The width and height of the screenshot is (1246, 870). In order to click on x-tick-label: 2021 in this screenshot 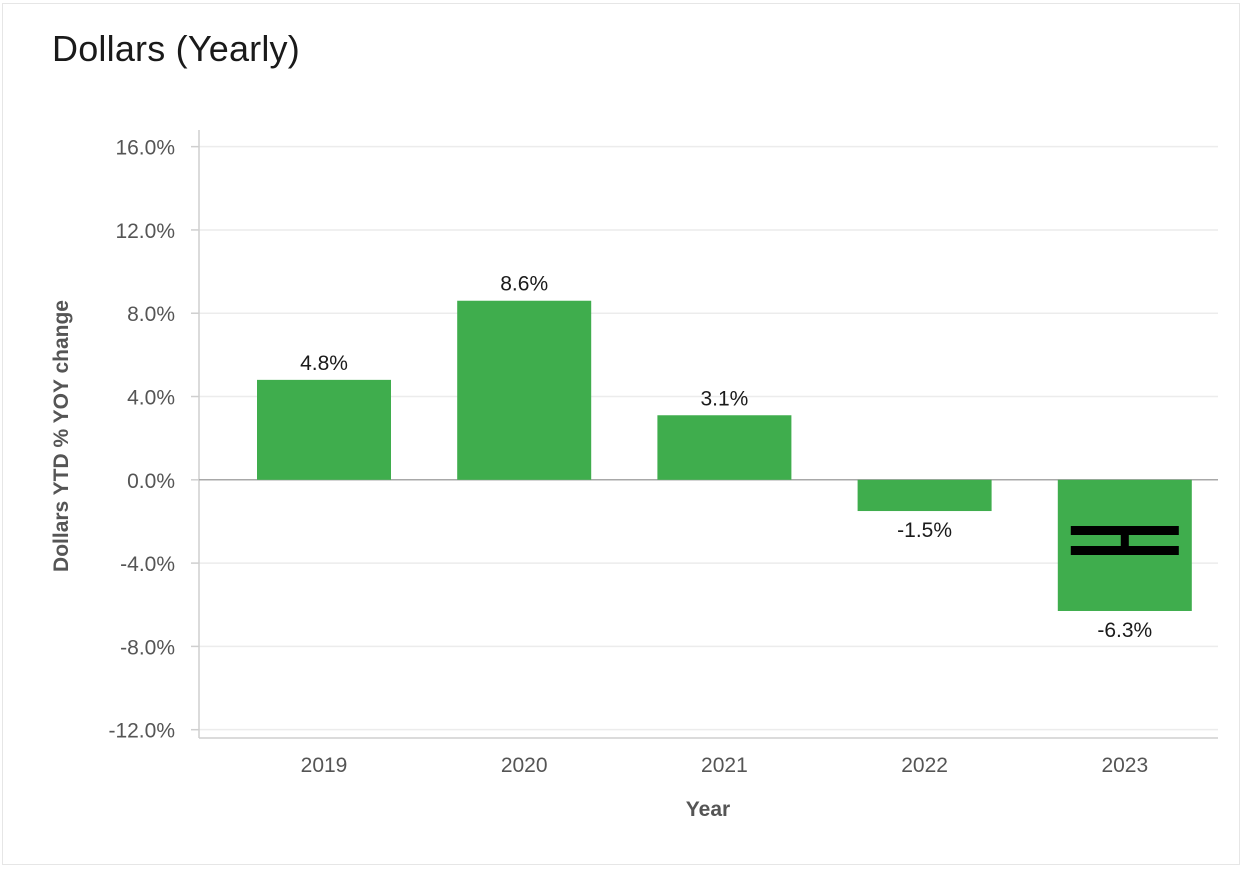, I will do `click(724, 765)`.